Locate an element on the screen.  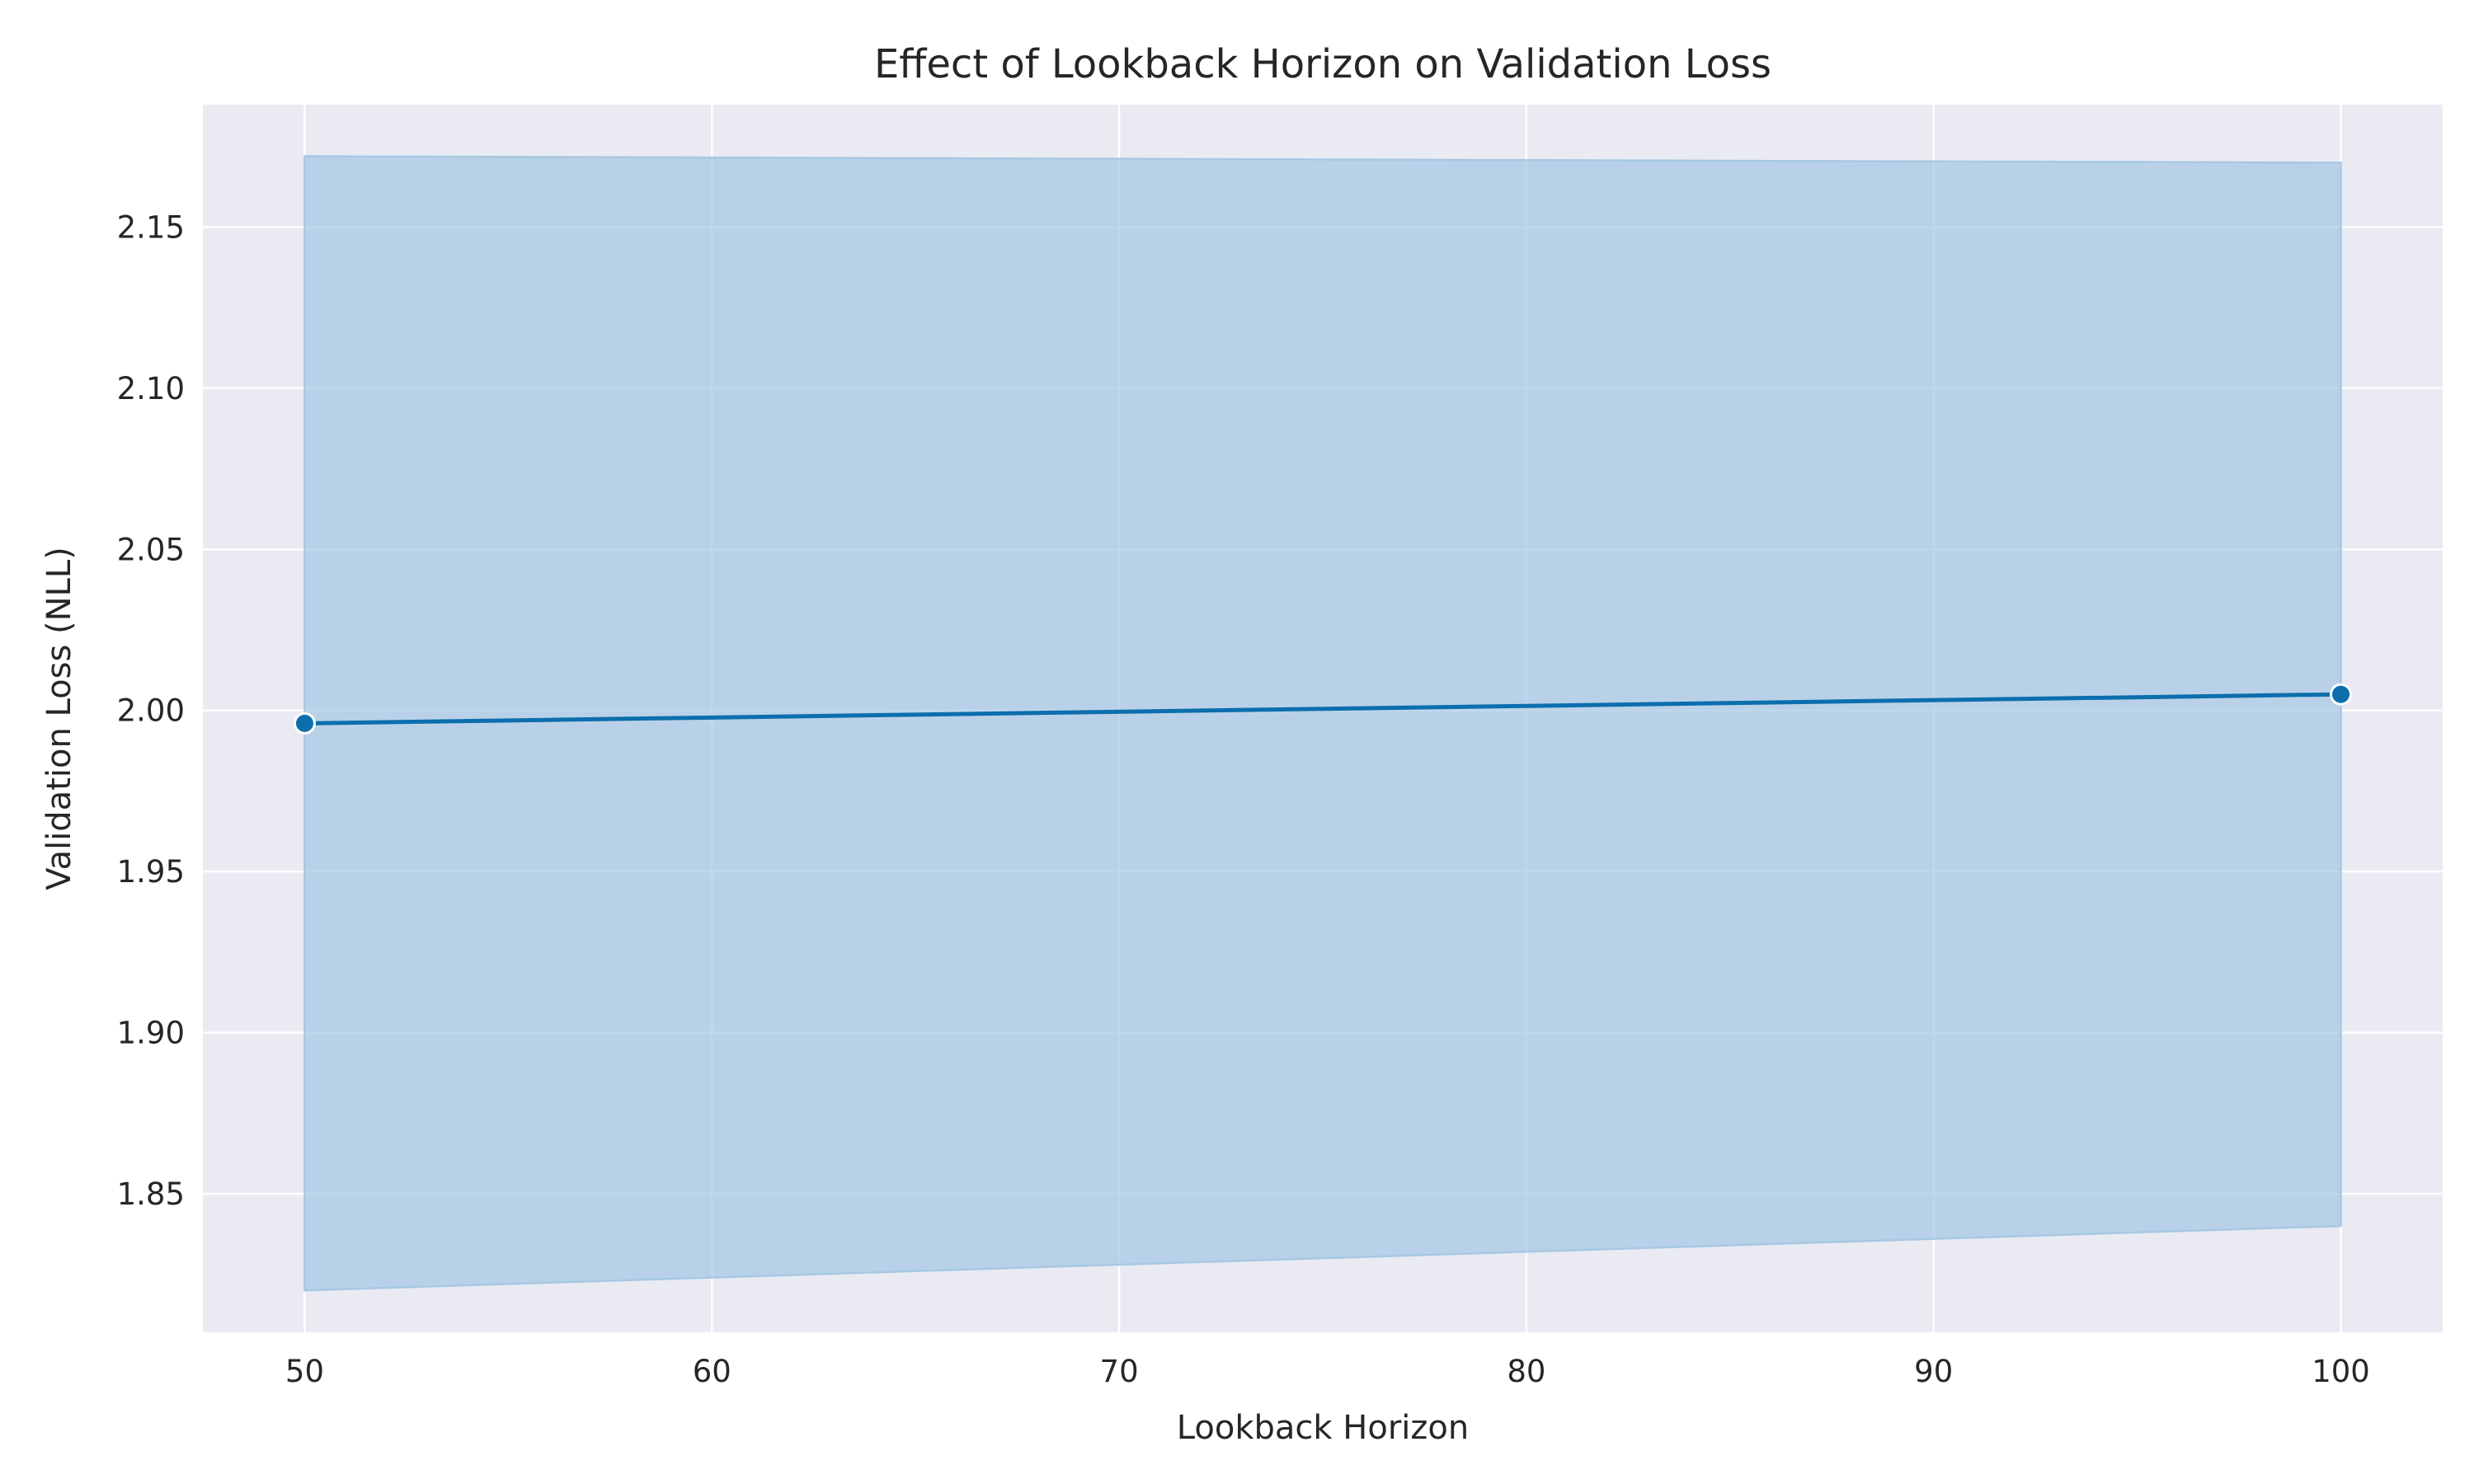
y-tick-label: 2.05 is located at coordinates (151, 549).